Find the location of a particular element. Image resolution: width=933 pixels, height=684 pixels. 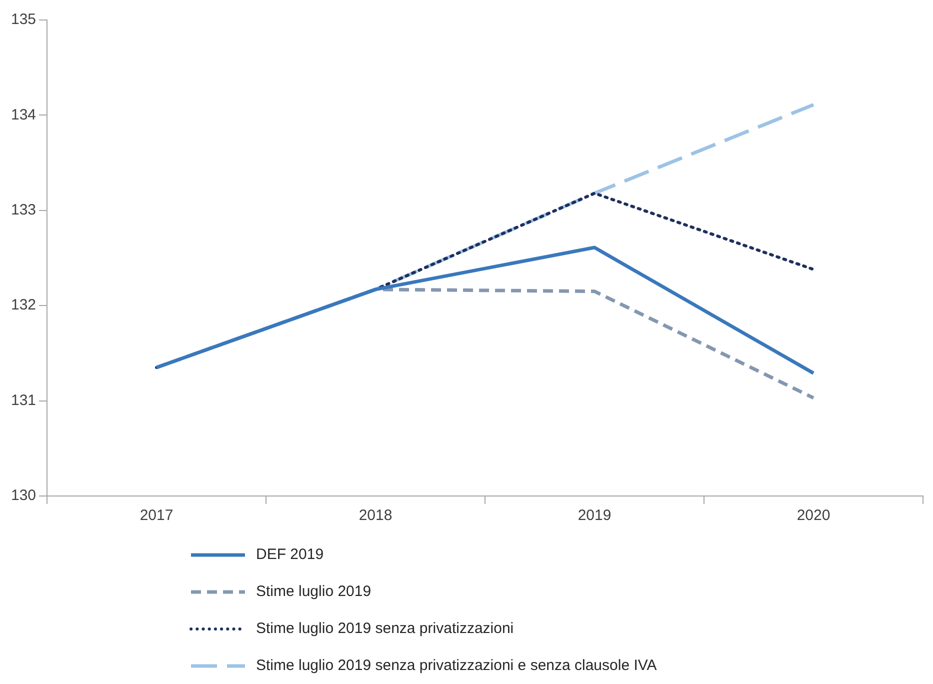

legend-label: Stime luglio 2019 senza privatizzazioni e senza clausole IVA is located at coordinates (456, 665).